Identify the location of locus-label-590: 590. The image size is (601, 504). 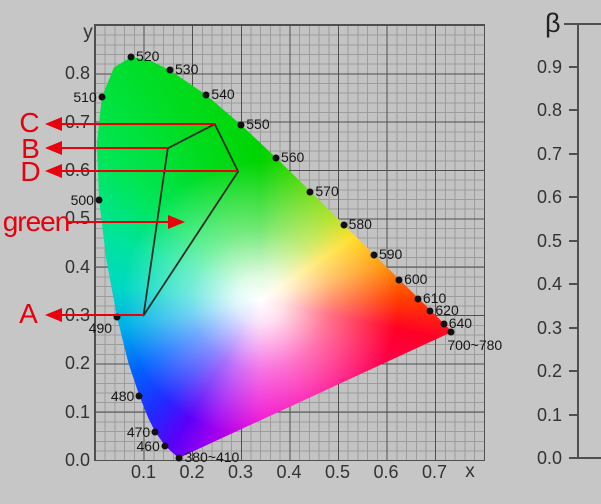
(390, 253).